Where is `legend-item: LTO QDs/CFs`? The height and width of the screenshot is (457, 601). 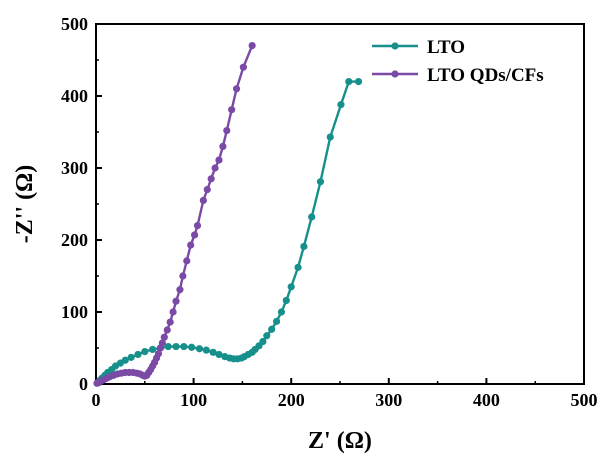
legend-item: LTO QDs/CFs is located at coordinates (458, 75).